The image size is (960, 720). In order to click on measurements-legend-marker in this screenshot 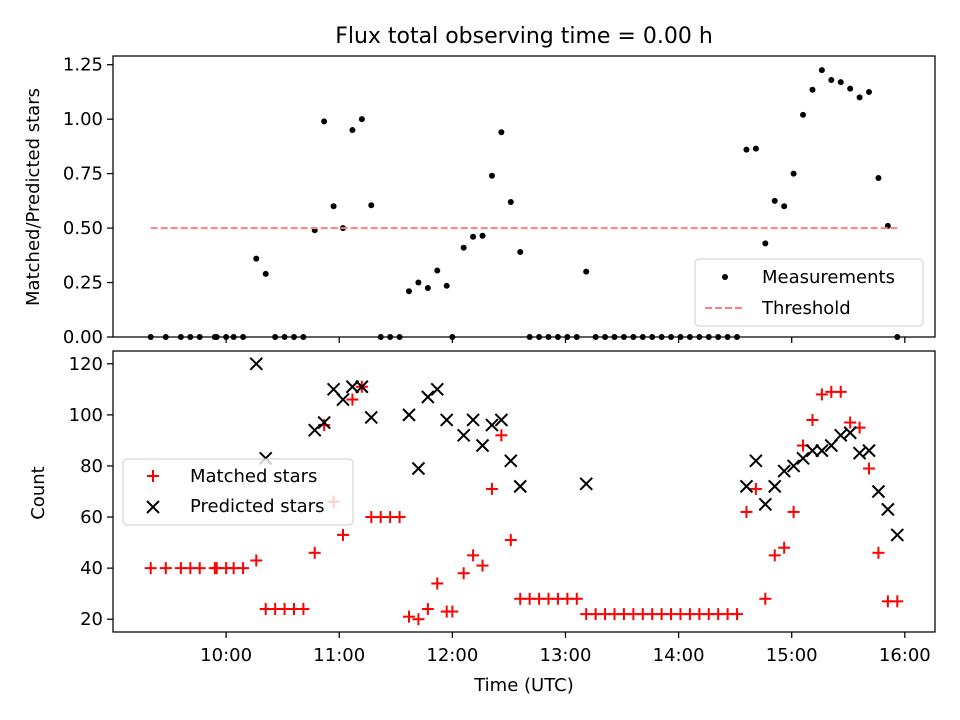, I will do `click(725, 277)`.